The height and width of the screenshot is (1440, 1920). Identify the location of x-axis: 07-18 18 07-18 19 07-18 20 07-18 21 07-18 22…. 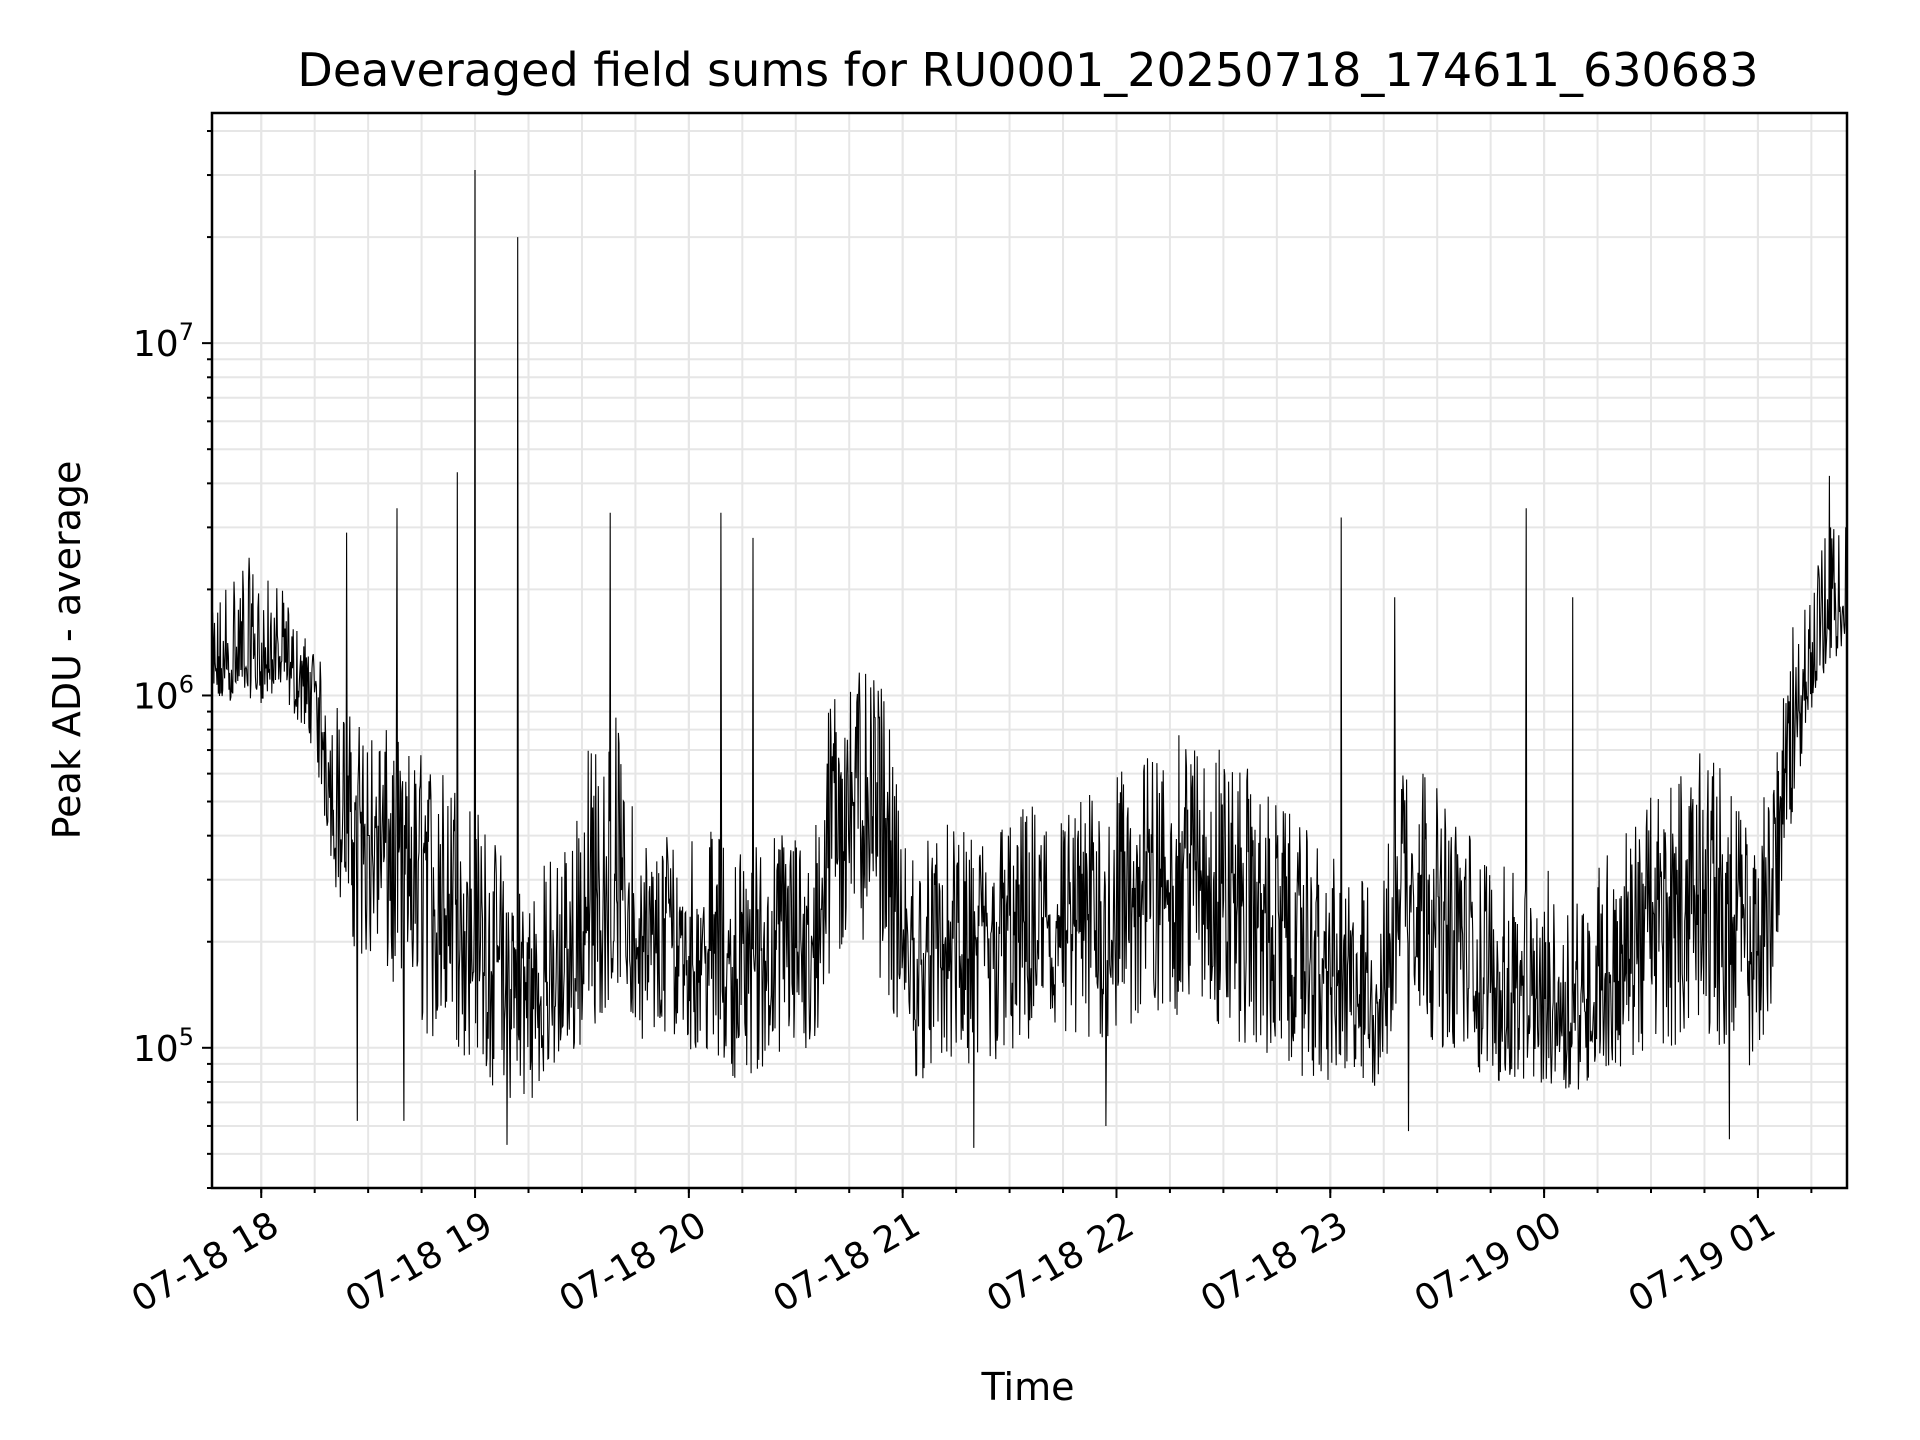
(969, 1254).